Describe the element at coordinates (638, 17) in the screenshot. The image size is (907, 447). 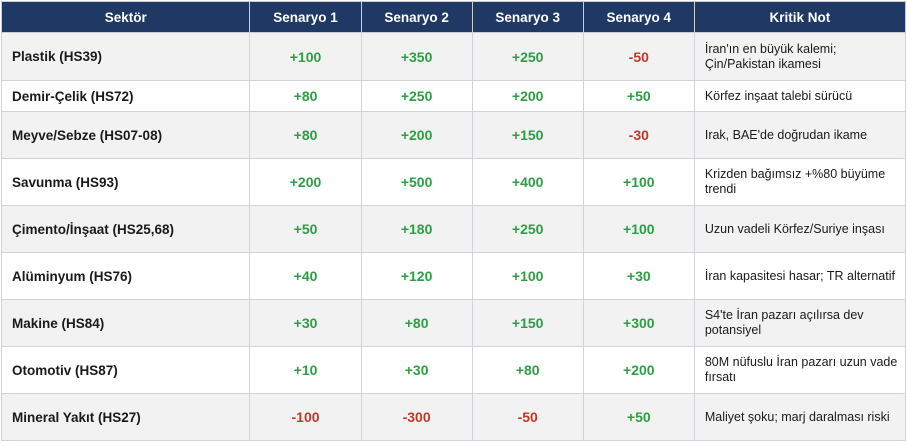
I see `header-scenario-4: Senaryo 4` at that location.